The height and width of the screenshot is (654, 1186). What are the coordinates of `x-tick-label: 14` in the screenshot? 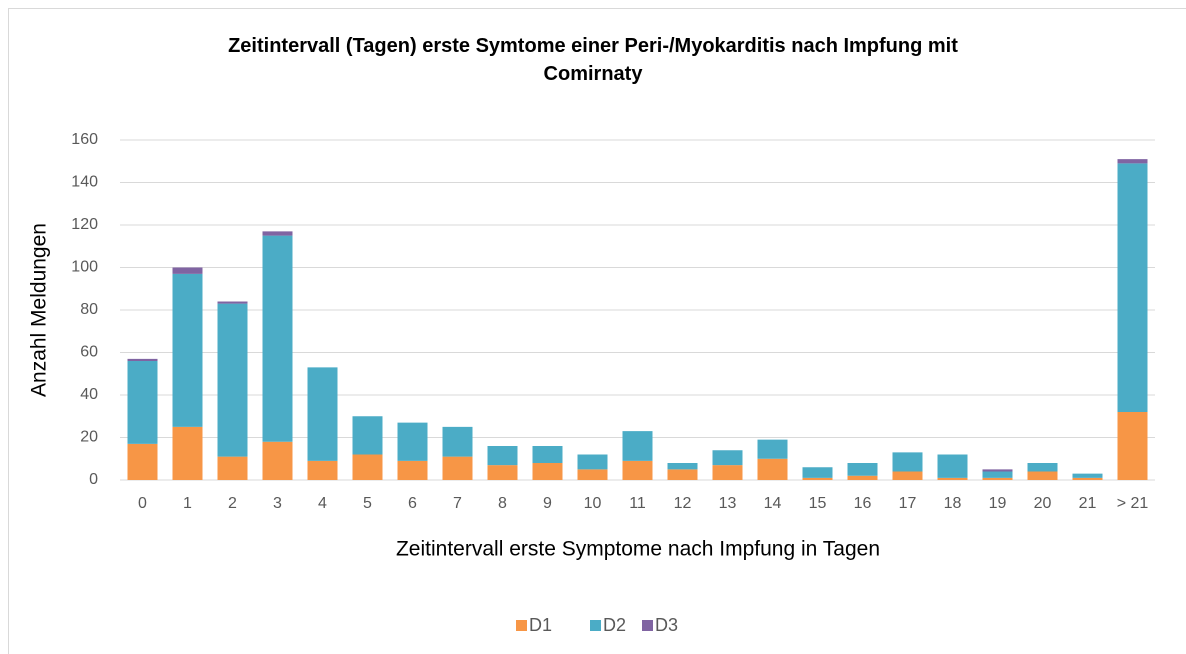 It's located at (773, 503).